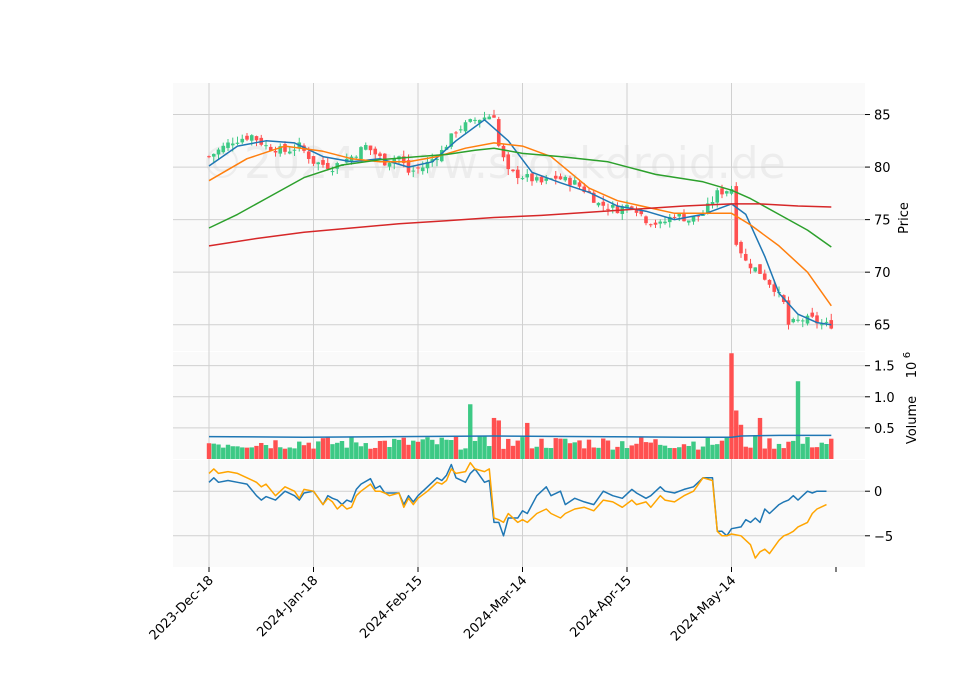 This screenshot has height=690, width=960. Describe the element at coordinates (520, 436) in the screenshot. I see `series-line-vol_ma` at that location.